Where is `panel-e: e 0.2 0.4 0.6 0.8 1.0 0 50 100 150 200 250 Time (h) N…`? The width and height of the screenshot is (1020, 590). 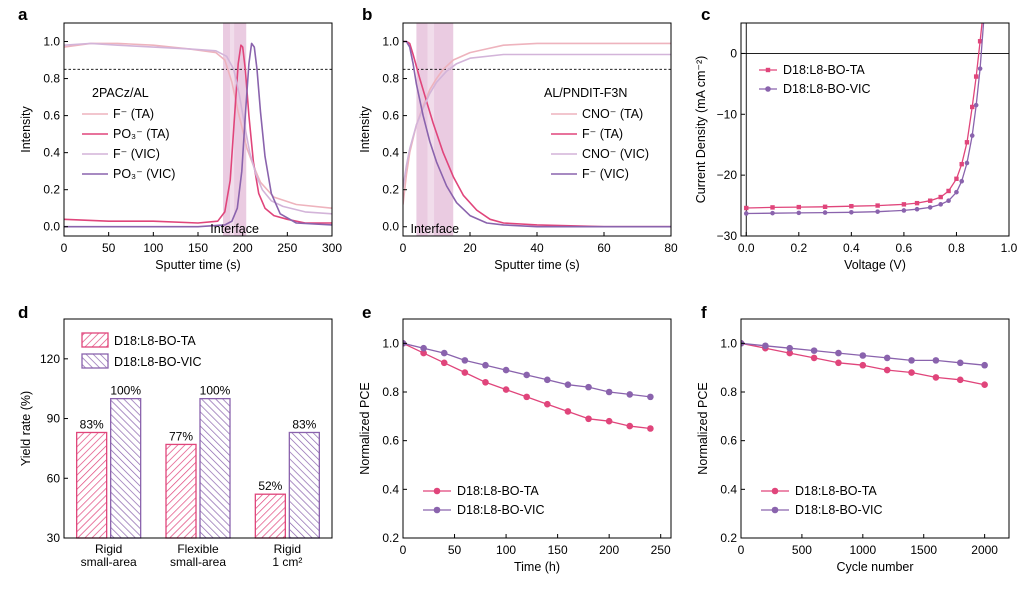
panel-e: e 0.2 0.4 0.6 0.8 1.0 0 50 100 150 200 250 Time (h) N… is located at coordinates (515, 438).